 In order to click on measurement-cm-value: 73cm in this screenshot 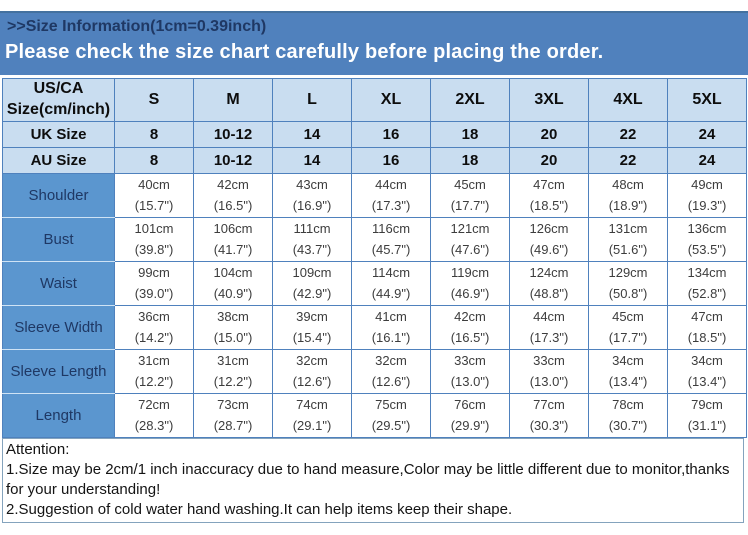, I will do `click(233, 405)`.